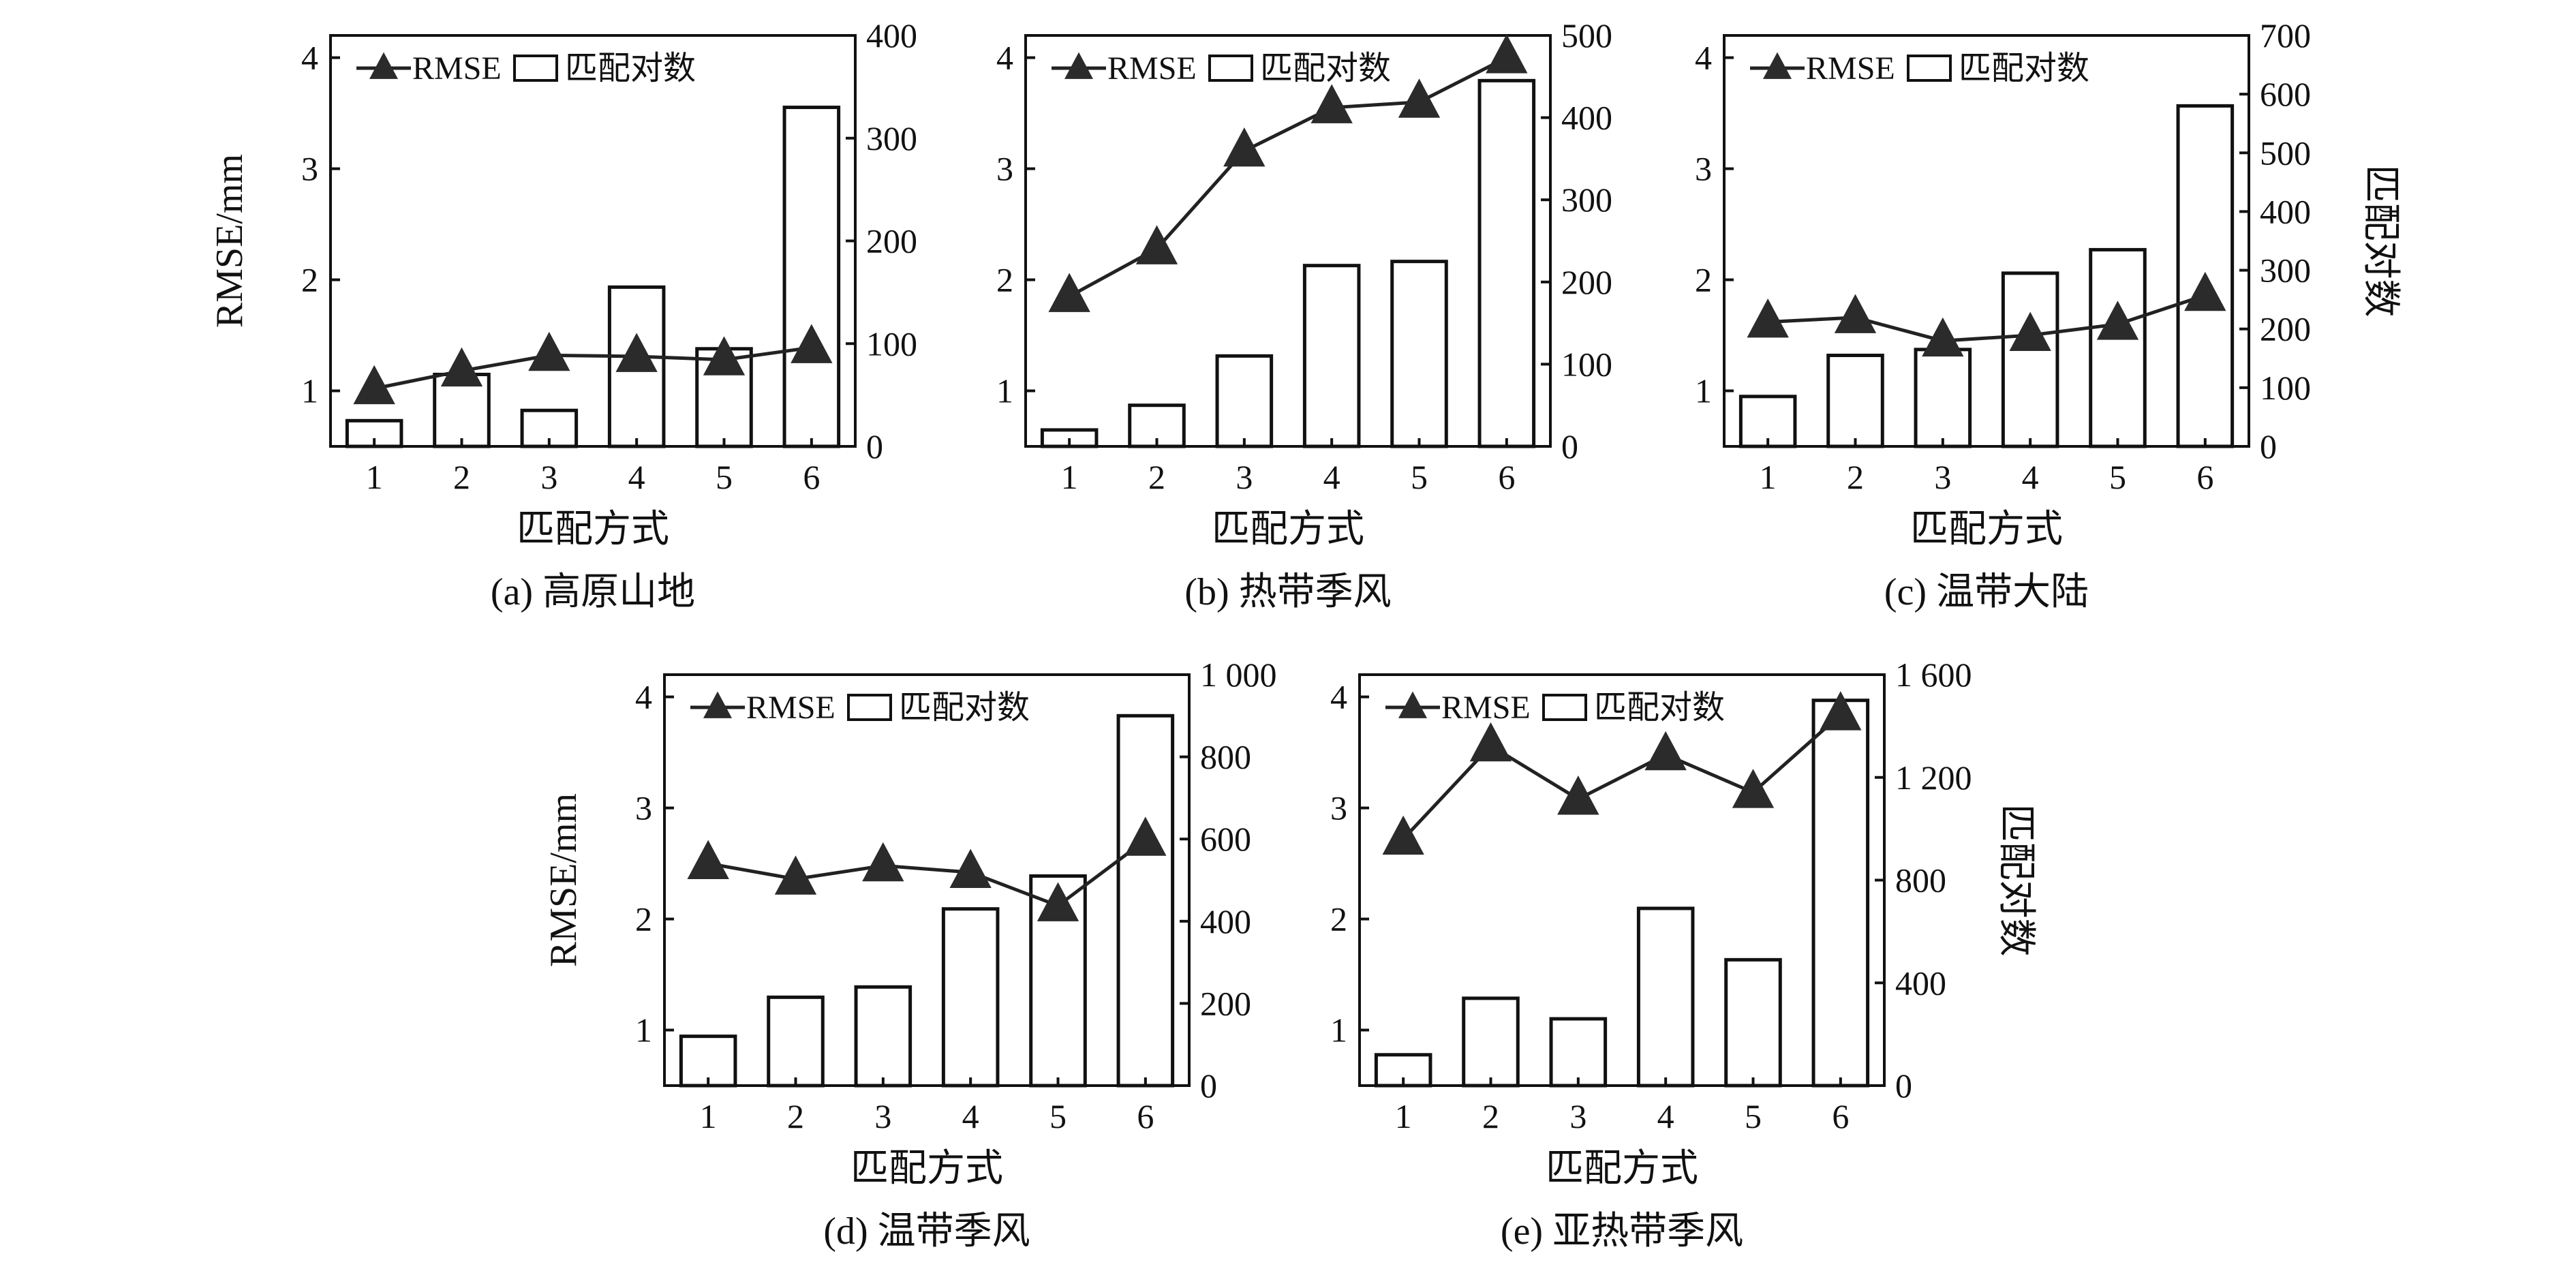 The height and width of the screenshot is (1288, 2576). What do you see at coordinates (1920, 881) in the screenshot?
I see `y-right-tick-label: 800` at bounding box center [1920, 881].